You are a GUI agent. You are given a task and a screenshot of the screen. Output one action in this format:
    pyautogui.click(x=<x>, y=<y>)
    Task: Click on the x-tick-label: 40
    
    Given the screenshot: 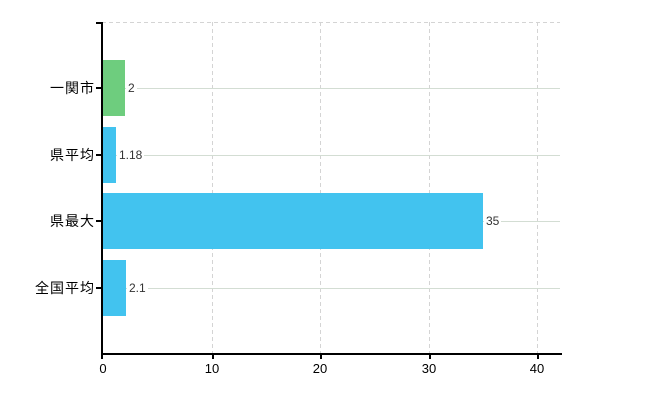 What is the action you would take?
    pyautogui.click(x=537, y=368)
    